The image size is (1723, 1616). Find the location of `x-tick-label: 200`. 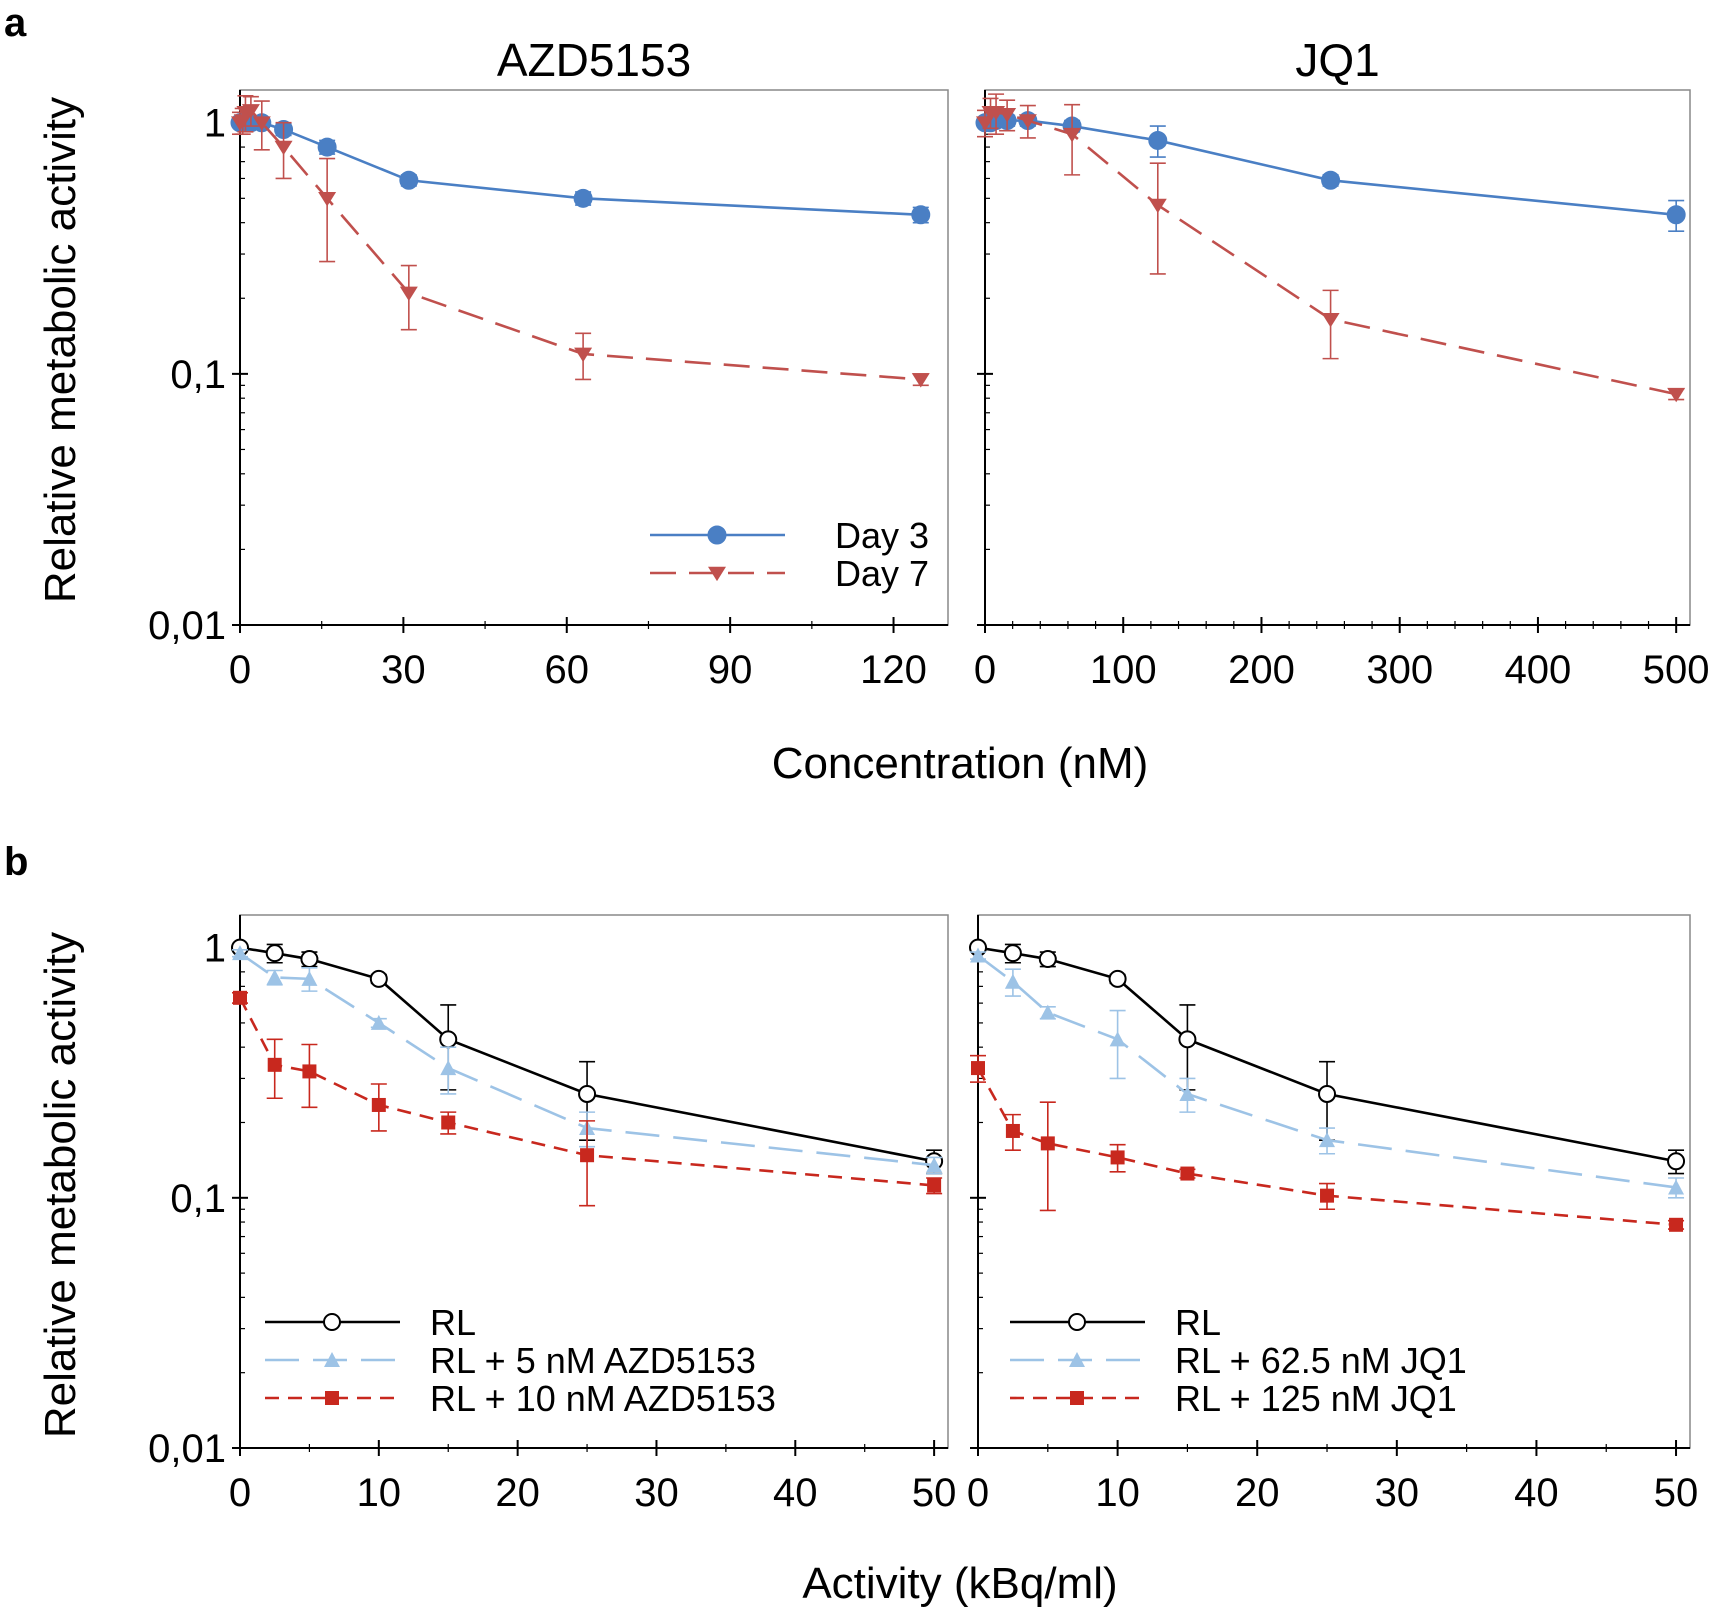

x-tick-label: 200 is located at coordinates (1261, 670).